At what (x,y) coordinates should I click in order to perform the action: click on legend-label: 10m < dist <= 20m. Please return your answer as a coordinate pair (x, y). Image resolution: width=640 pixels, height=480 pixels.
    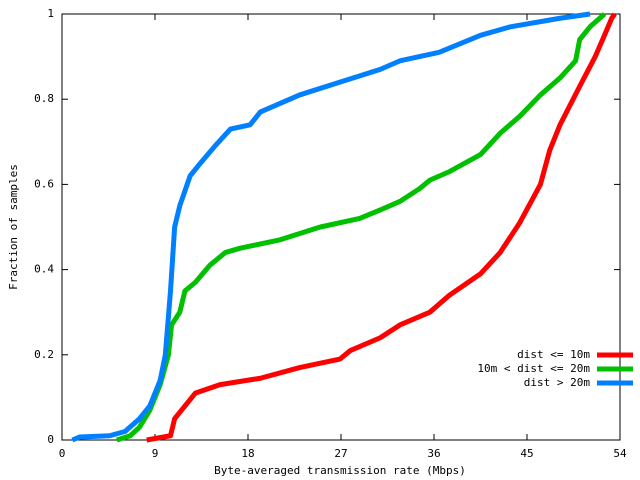
    Looking at the image, I should click on (533, 368).